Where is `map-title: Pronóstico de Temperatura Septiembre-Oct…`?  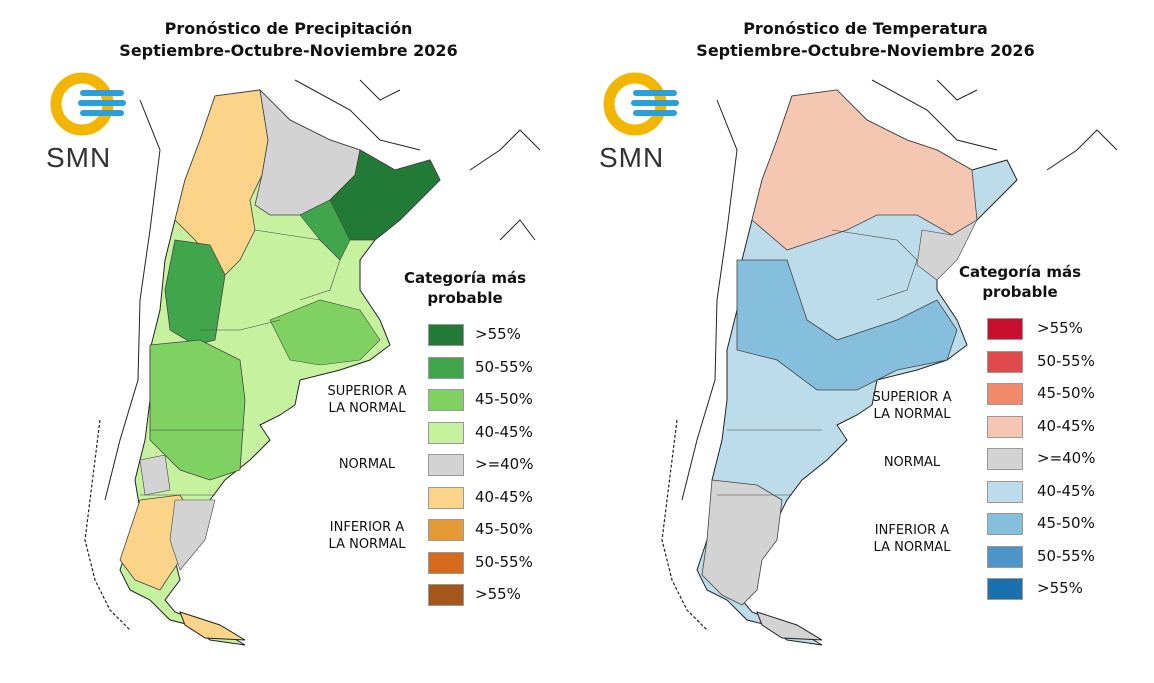 map-title: Pronóstico de Temperatura Septiembre-Oct… is located at coordinates (865, 40).